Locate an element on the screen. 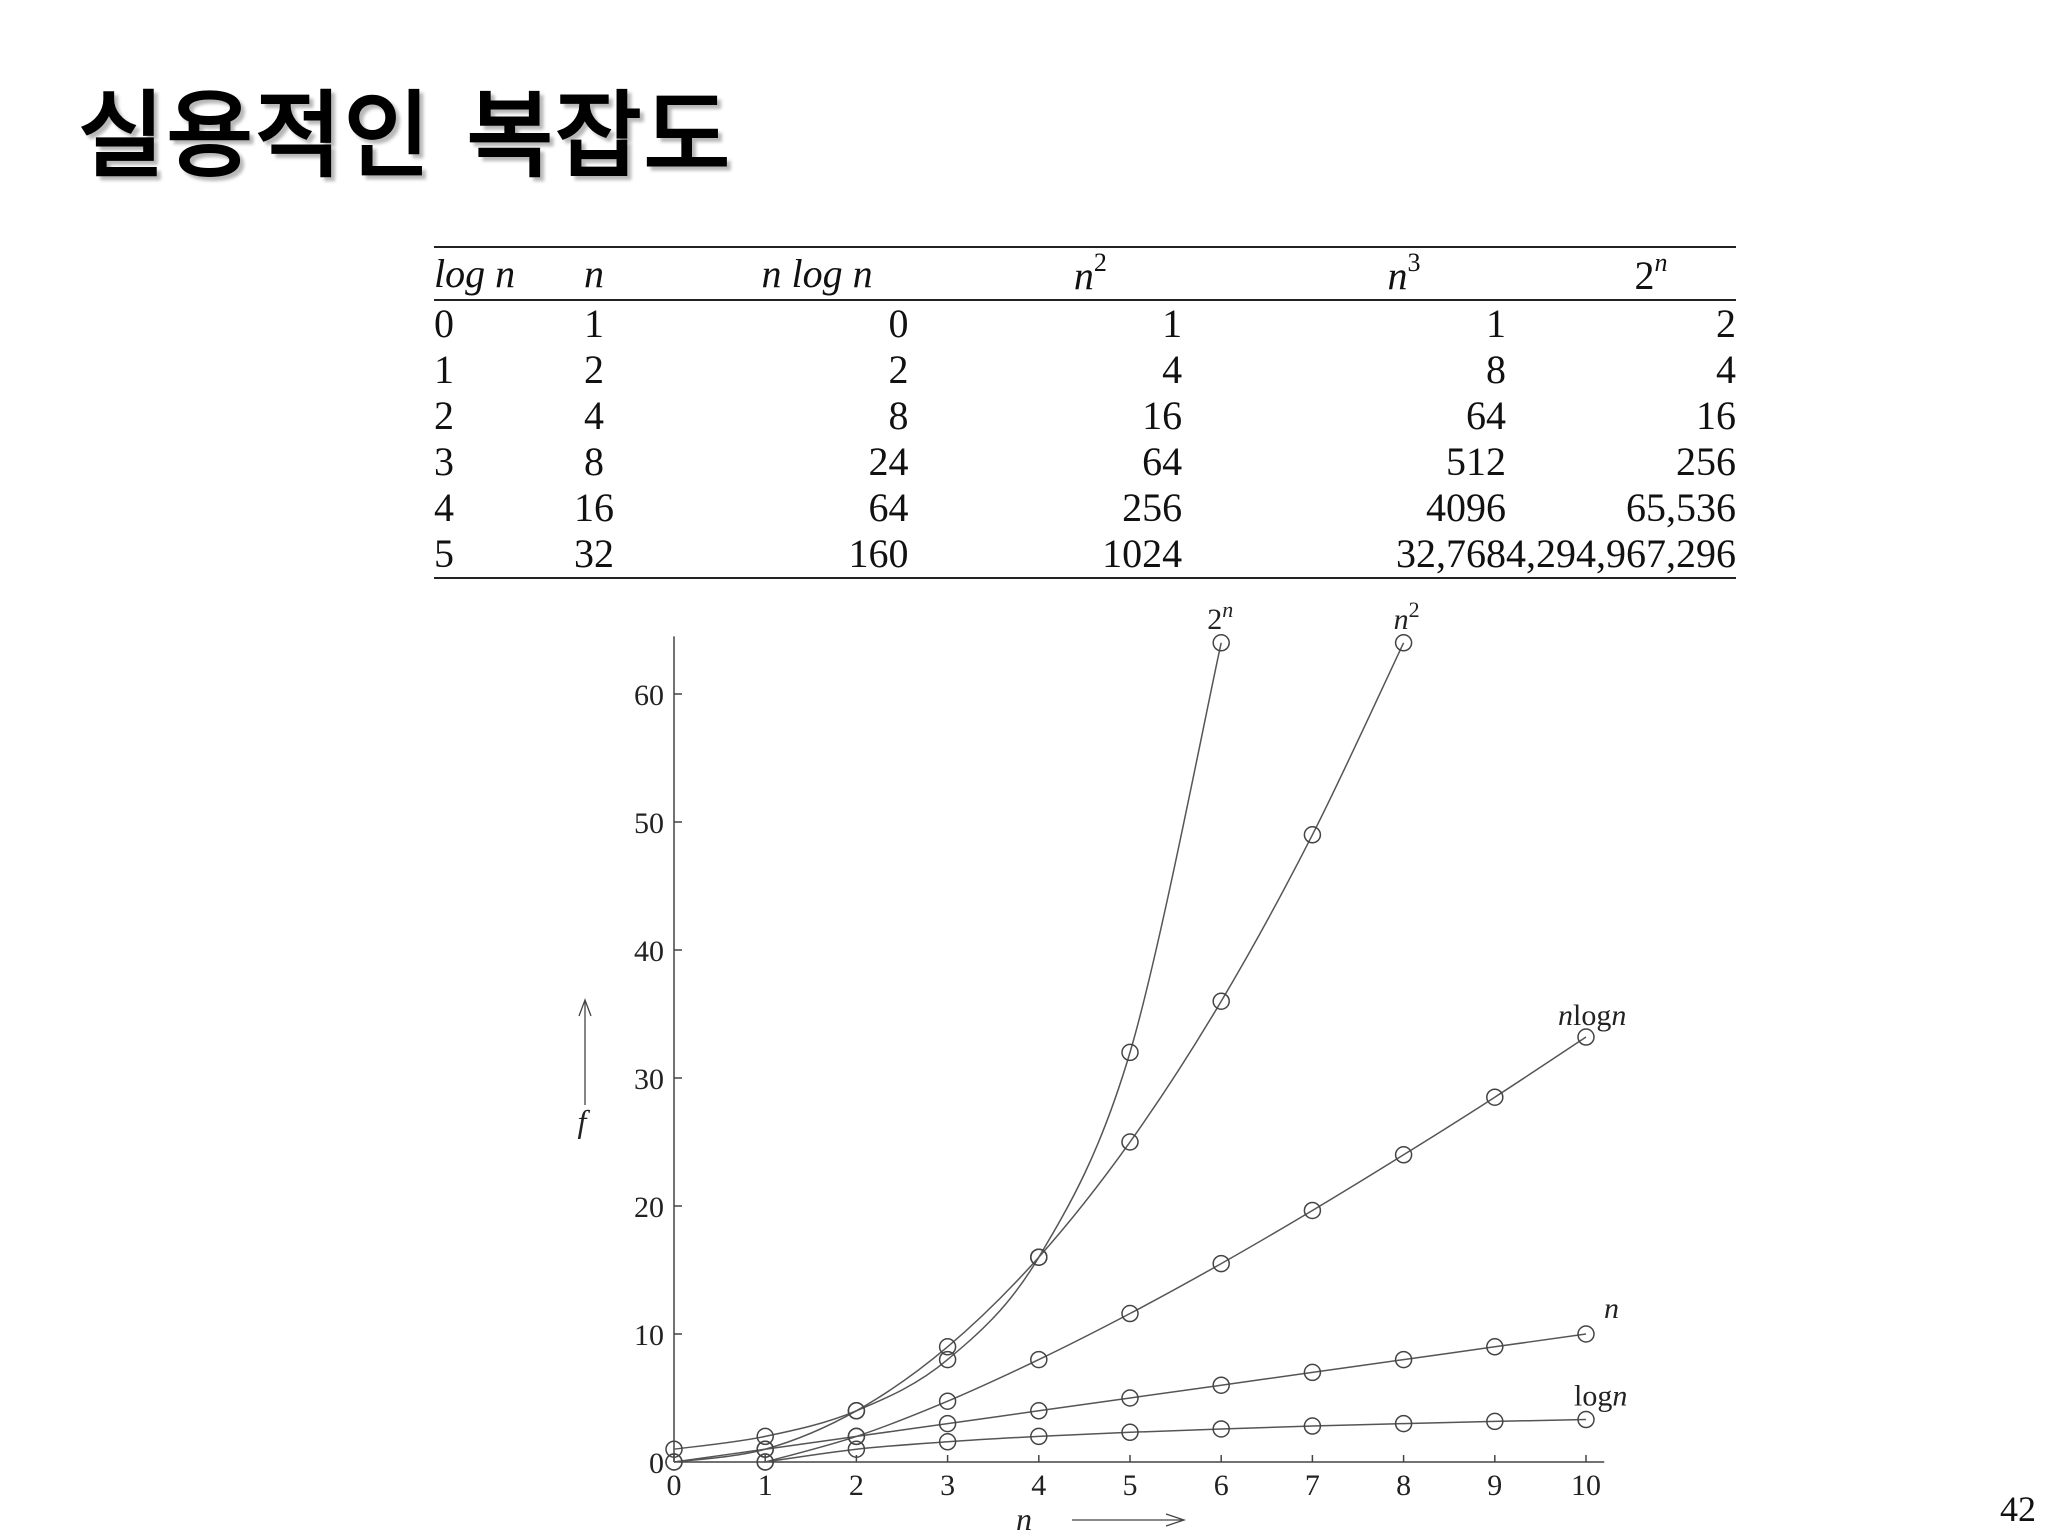 This screenshot has width=2048, height=1536. series-label: 2n is located at coordinates (1220, 616).